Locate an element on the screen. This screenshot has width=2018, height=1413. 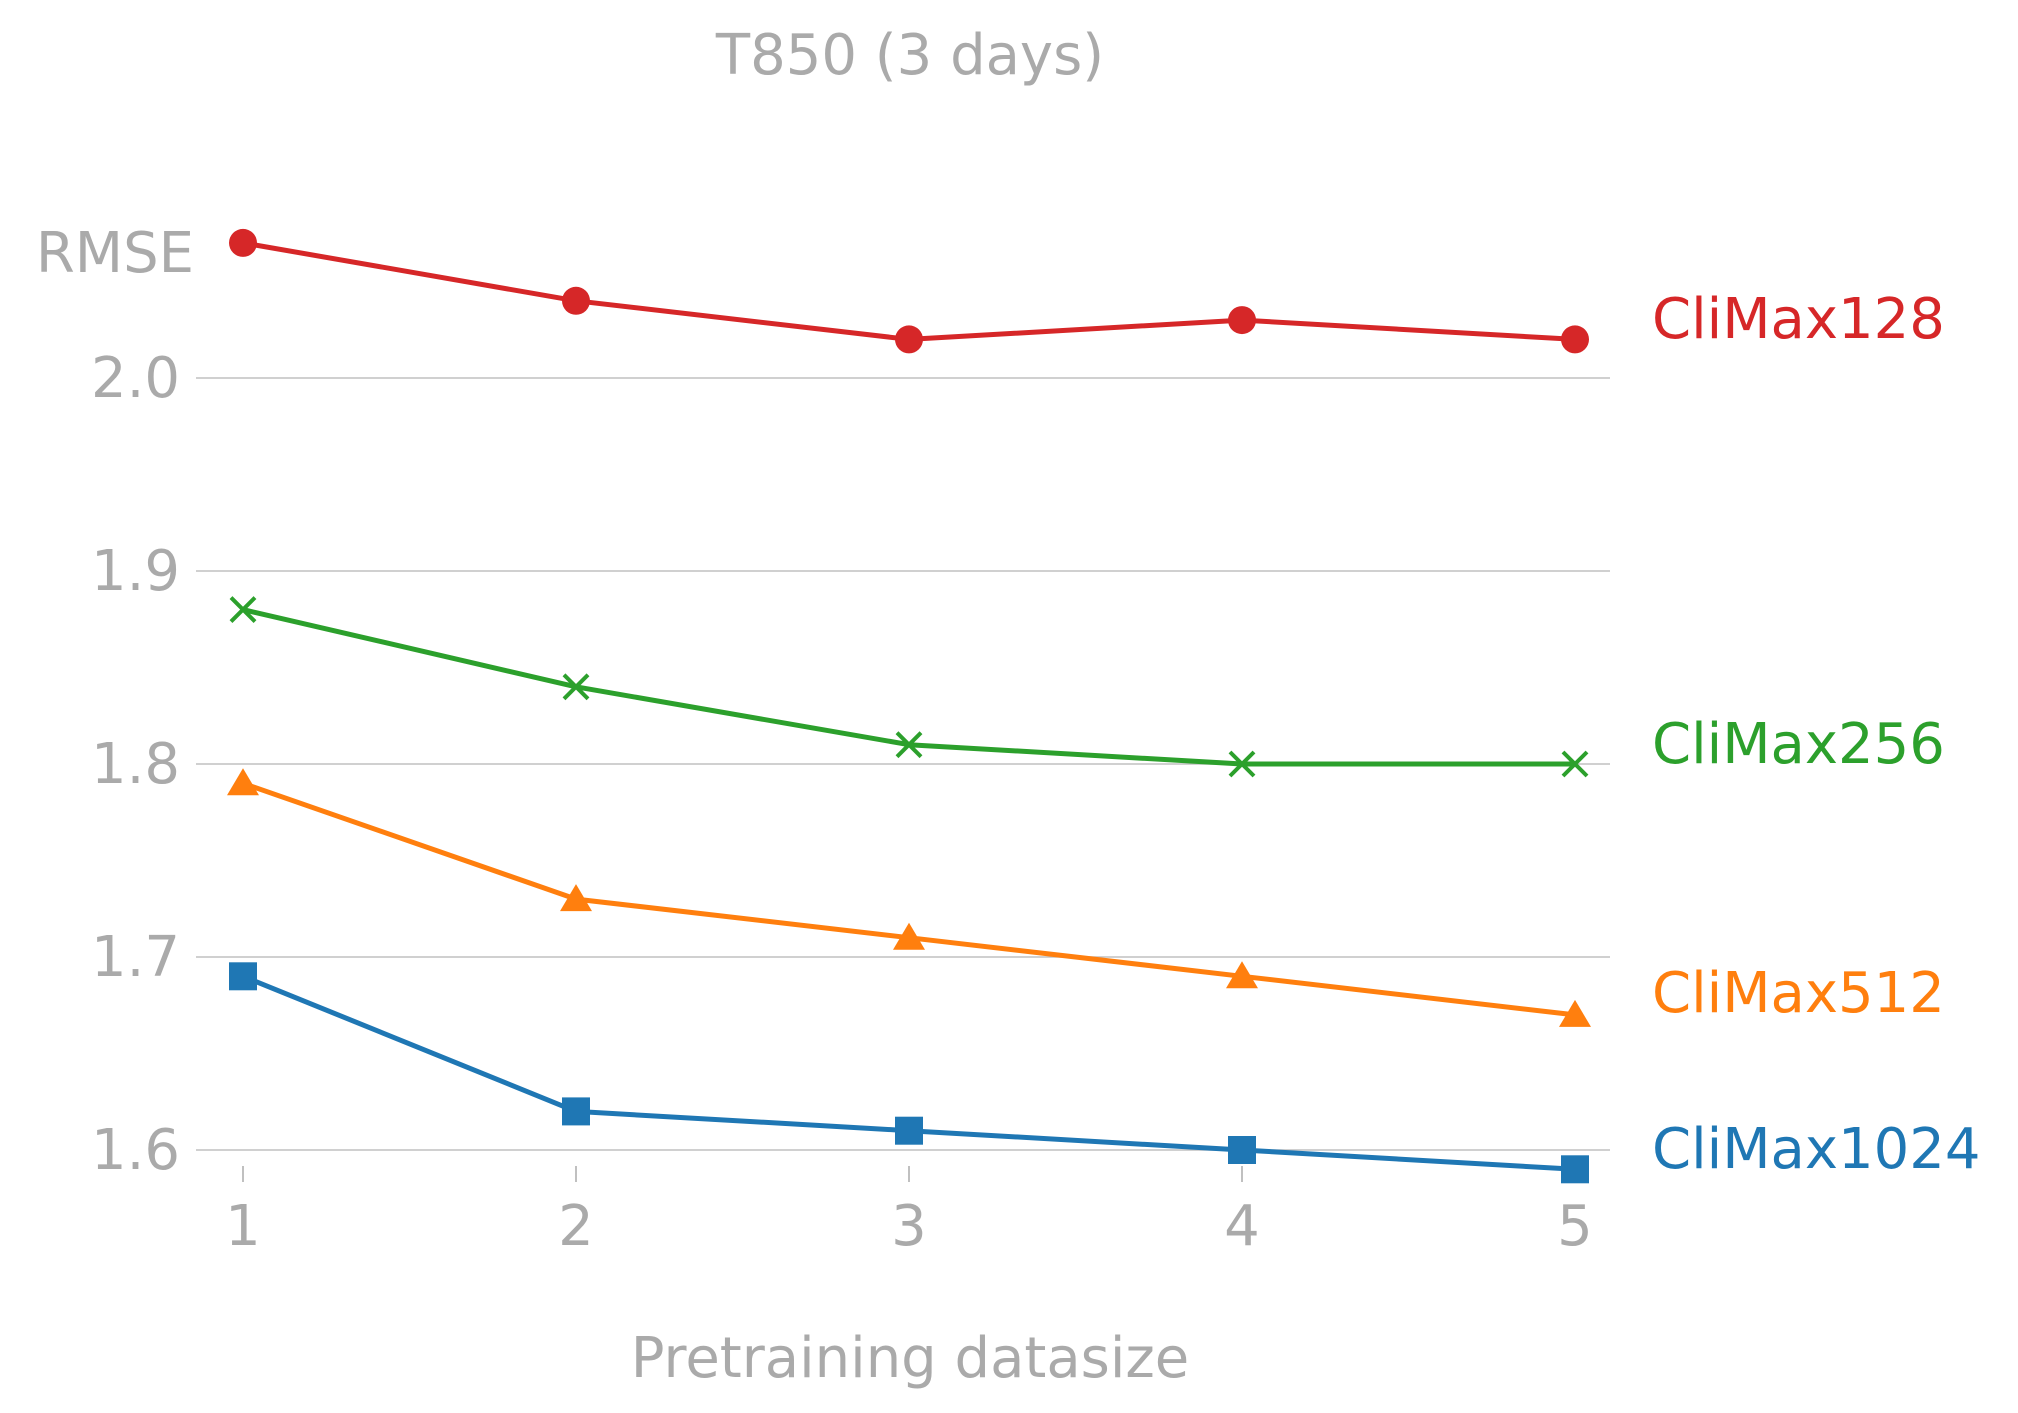
x-tick-label: 5 is located at coordinates (1575, 1226).